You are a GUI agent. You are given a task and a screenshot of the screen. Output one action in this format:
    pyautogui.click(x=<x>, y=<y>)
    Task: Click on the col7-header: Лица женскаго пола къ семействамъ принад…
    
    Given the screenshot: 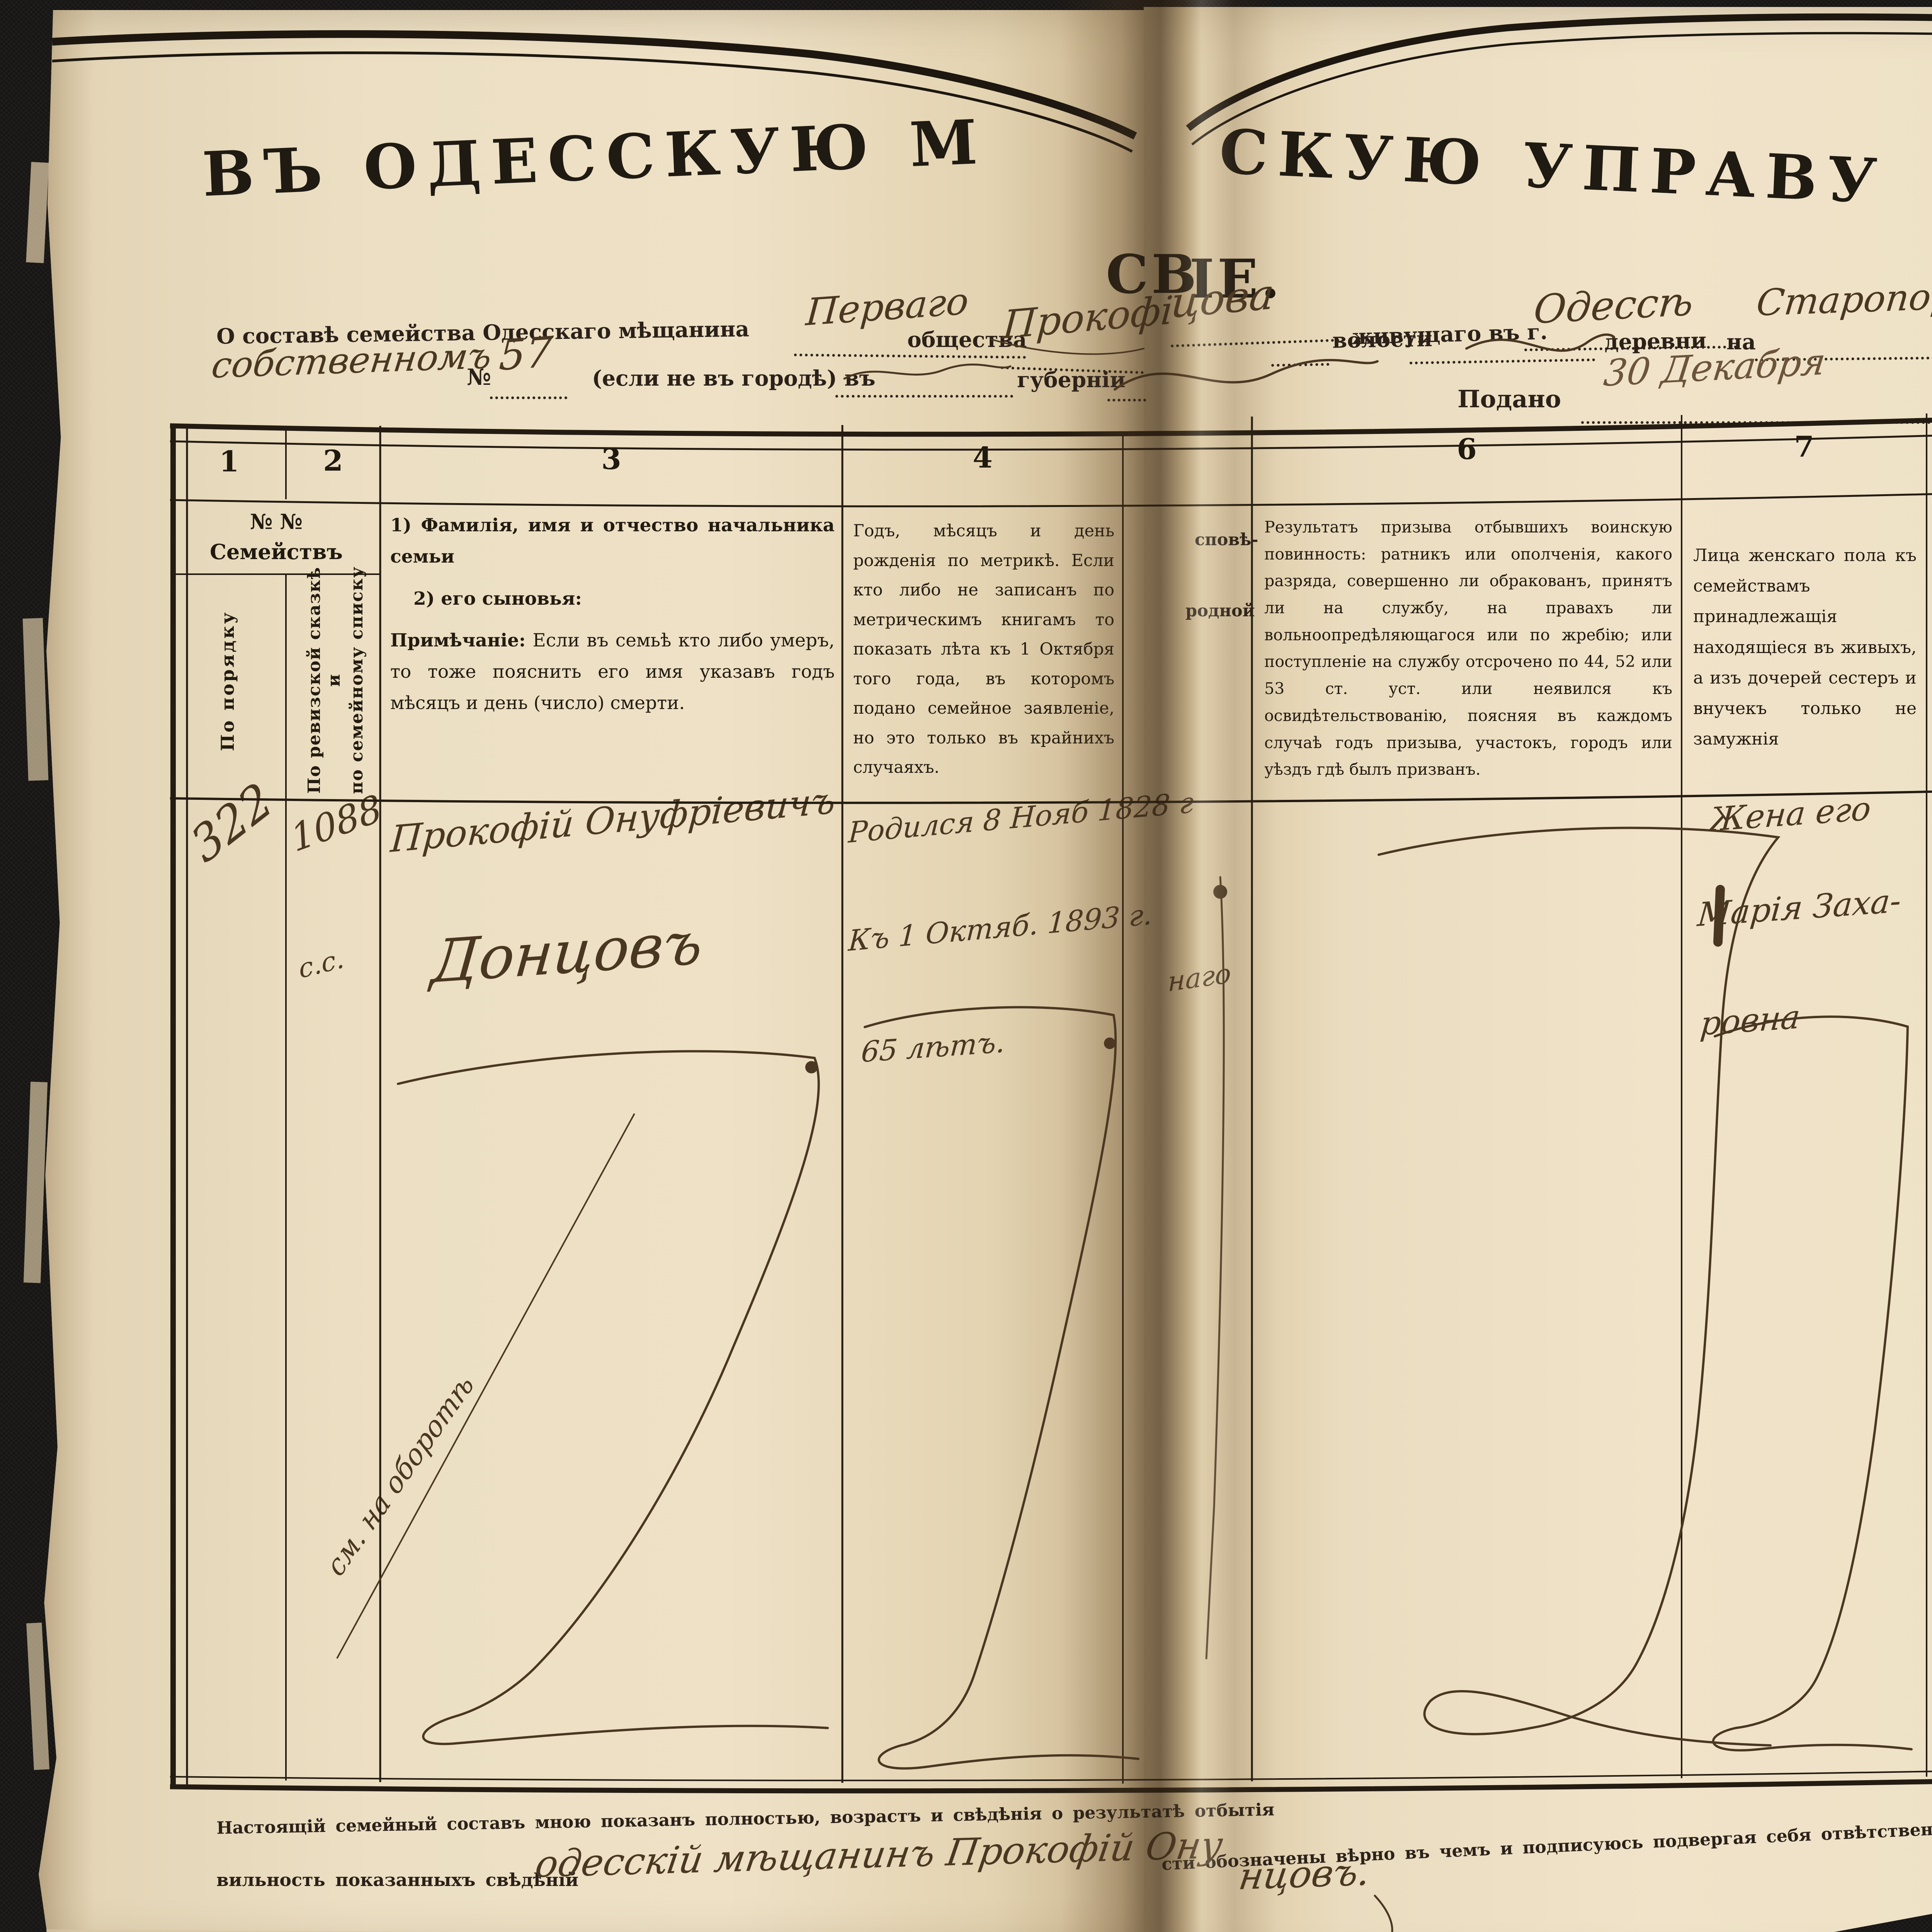 What is the action you would take?
    pyautogui.click(x=1805, y=648)
    